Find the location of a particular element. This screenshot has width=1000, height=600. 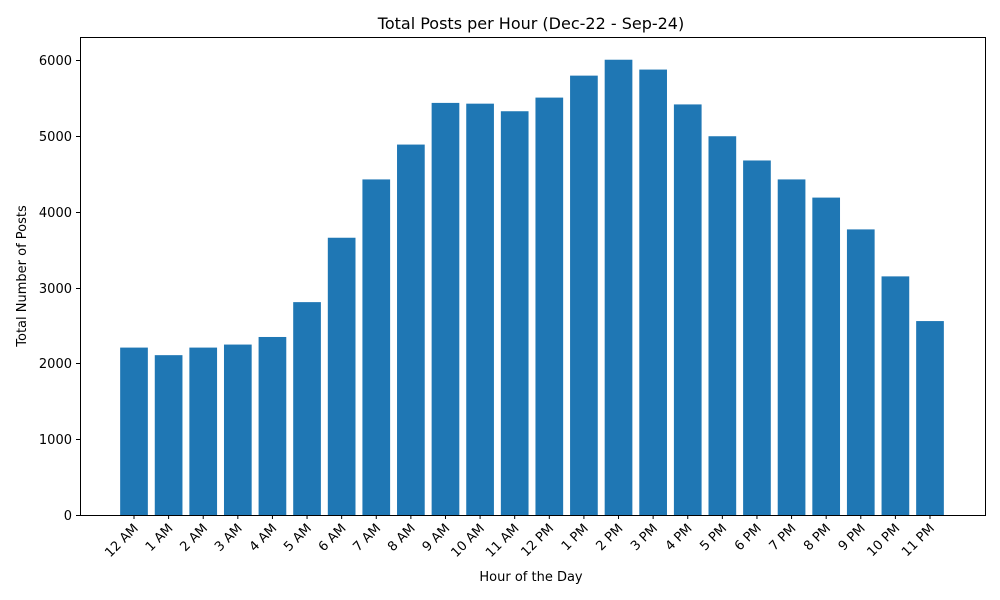

bar-6-pm is located at coordinates (757, 338).